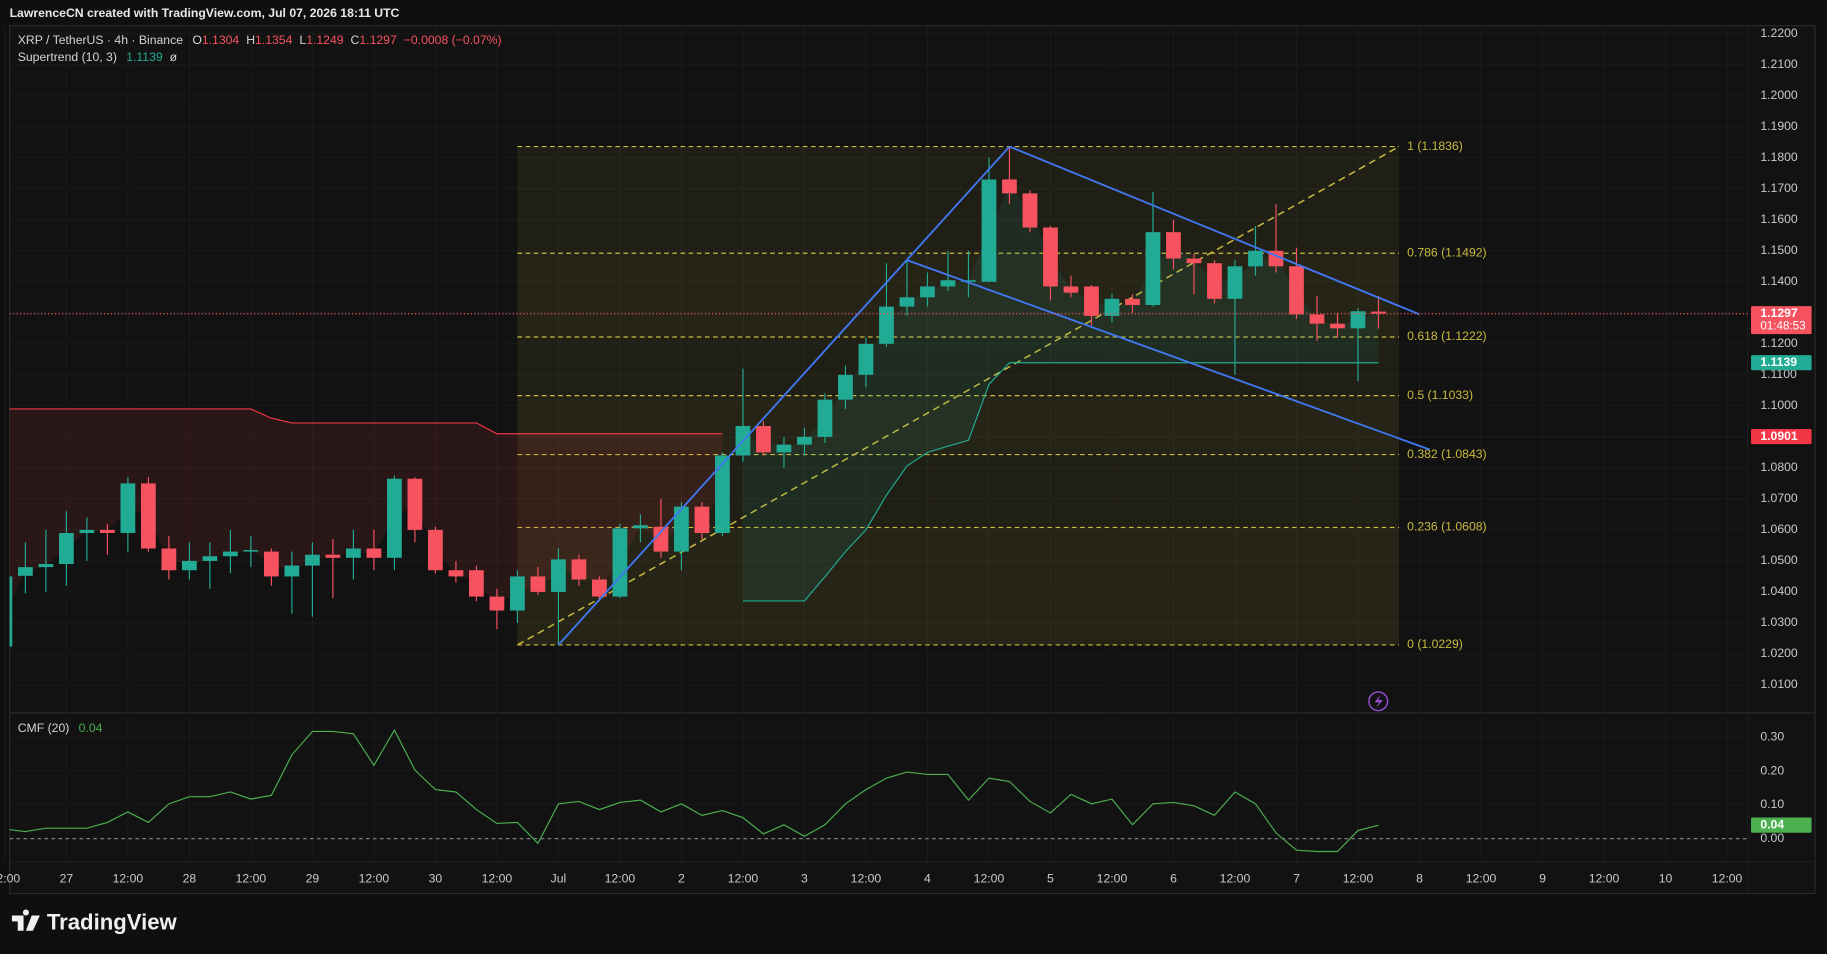 The height and width of the screenshot is (954, 1827). I want to click on legend-h: H, so click(250, 40).